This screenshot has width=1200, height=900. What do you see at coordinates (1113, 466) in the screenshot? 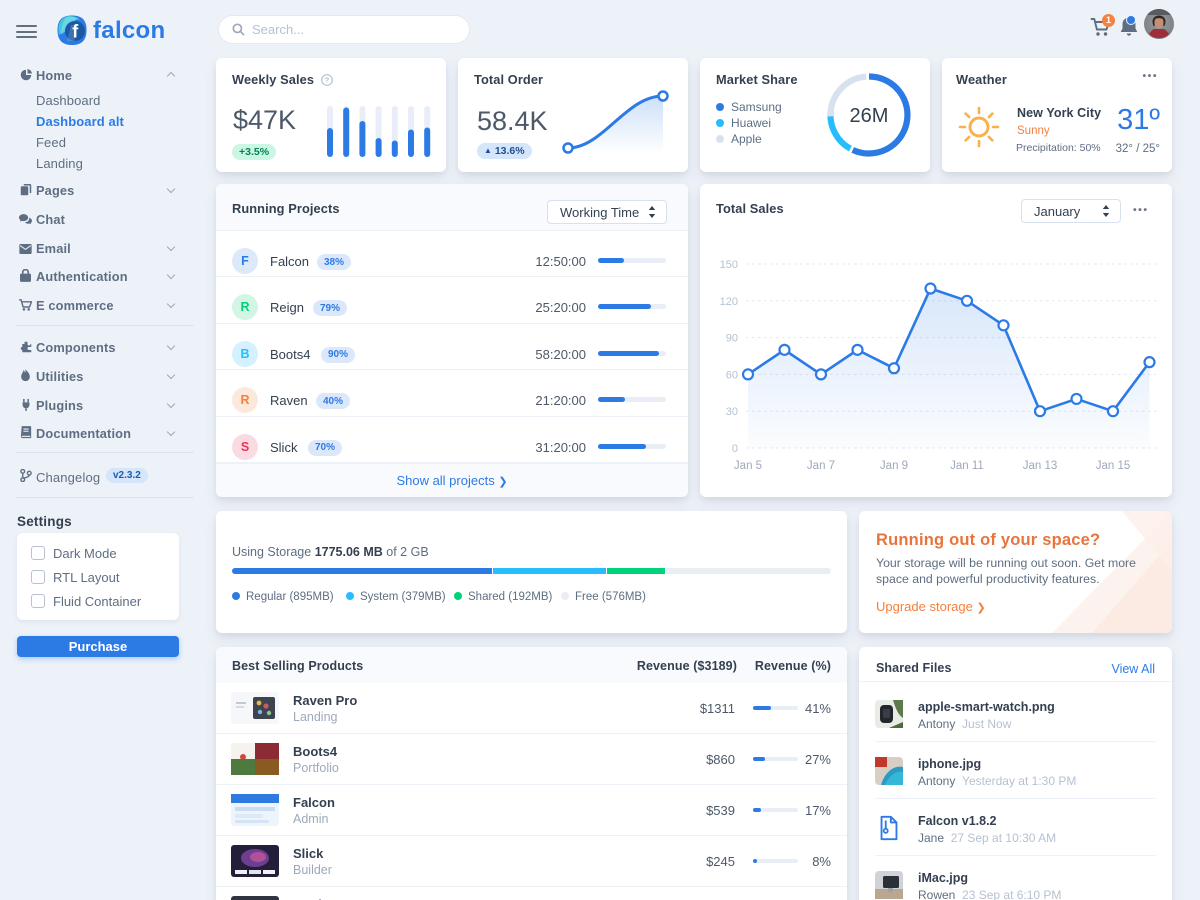
I see `svg-text: Jan 15` at bounding box center [1113, 466].